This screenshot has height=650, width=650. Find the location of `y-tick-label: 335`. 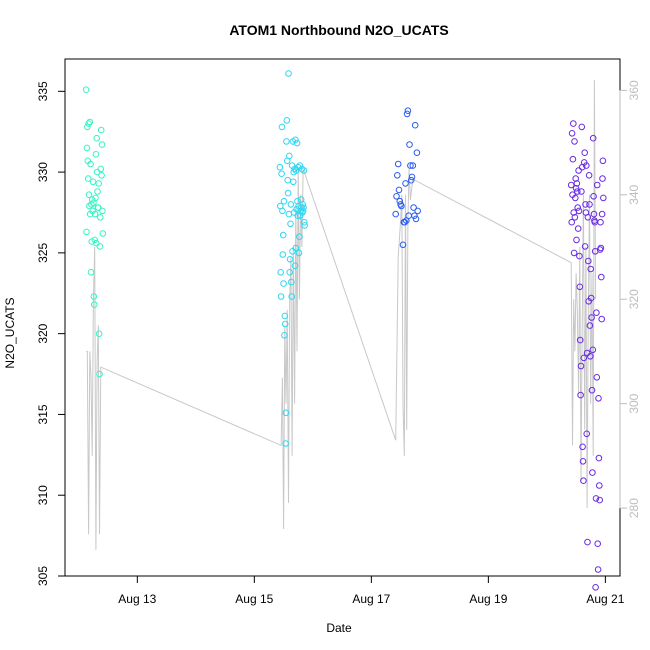

y-tick-label: 335 is located at coordinates (43, 91).